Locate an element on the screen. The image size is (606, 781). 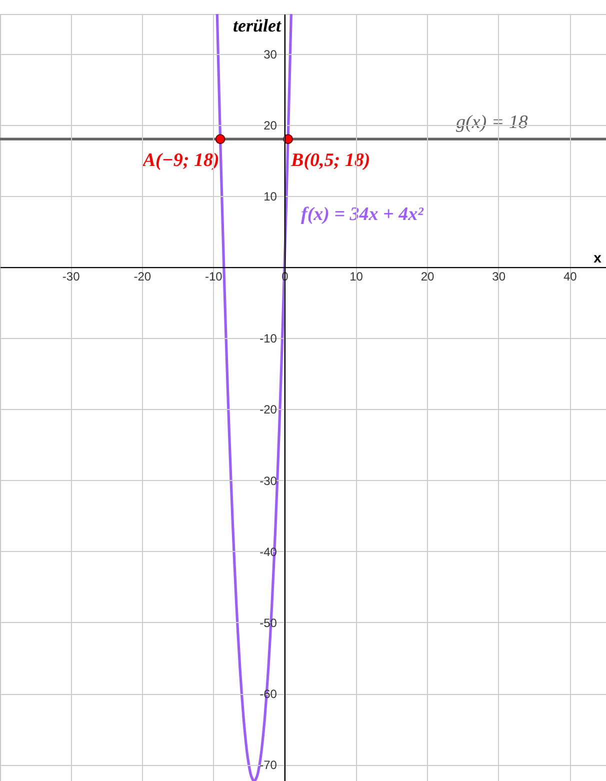
y-axis-title: terület is located at coordinates (257, 26).